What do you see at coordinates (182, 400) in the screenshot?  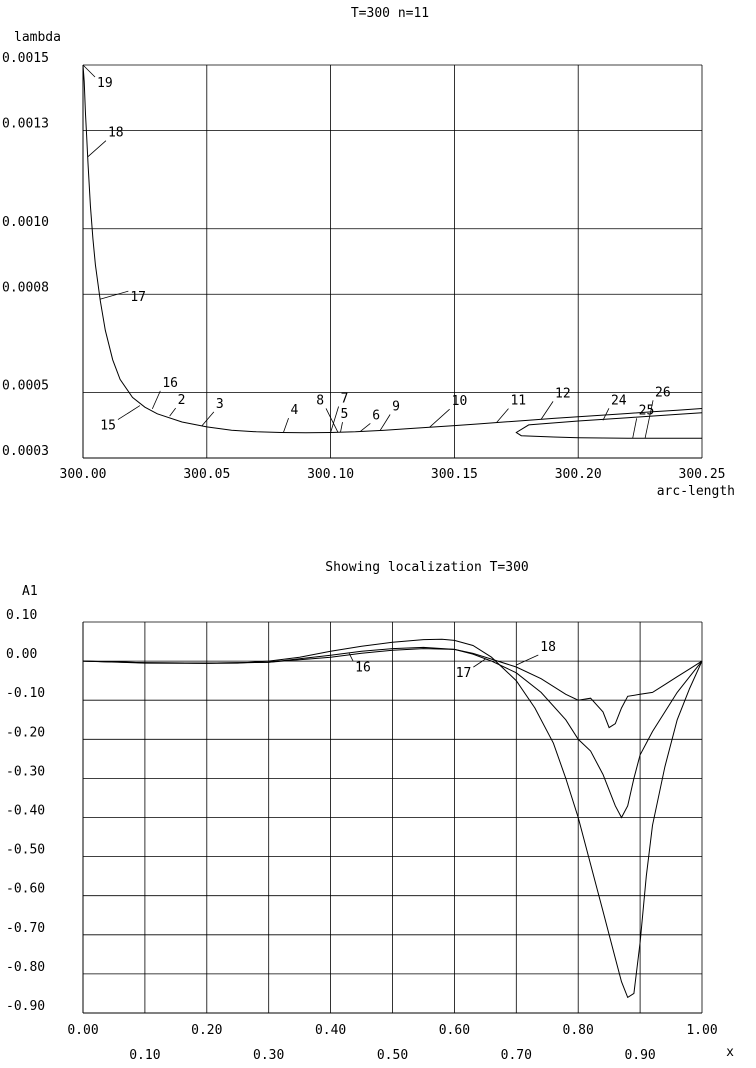 I see `c1-annotation-label: 2` at bounding box center [182, 400].